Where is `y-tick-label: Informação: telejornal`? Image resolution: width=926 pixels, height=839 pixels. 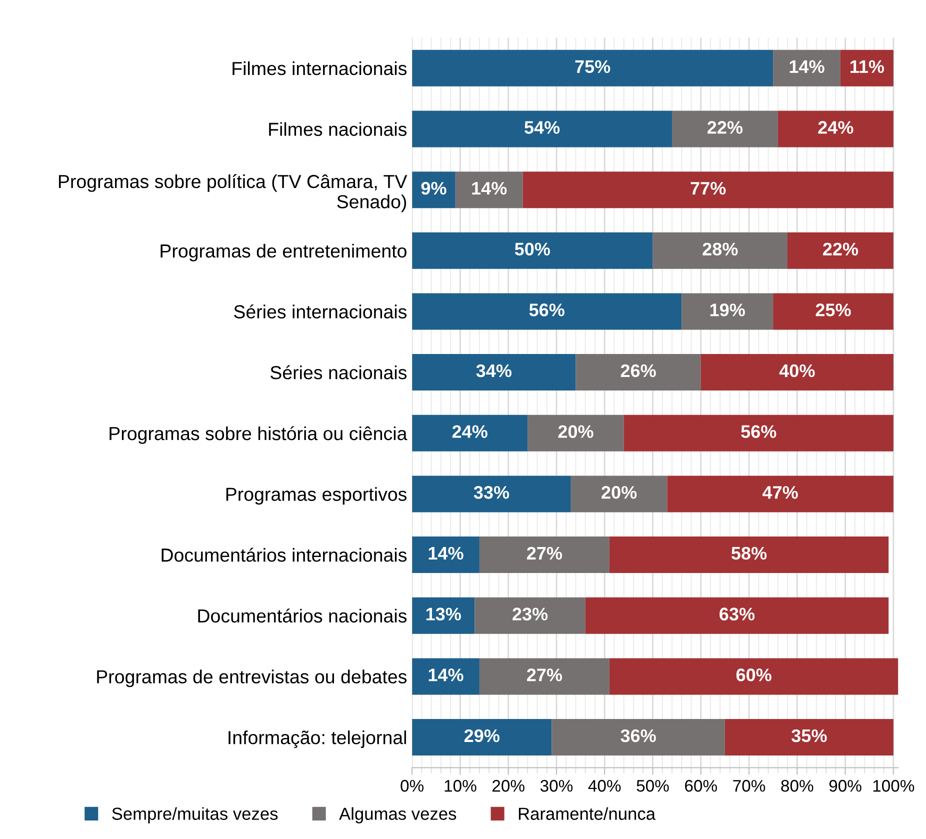
y-tick-label: Informação: telejornal is located at coordinates (317, 739).